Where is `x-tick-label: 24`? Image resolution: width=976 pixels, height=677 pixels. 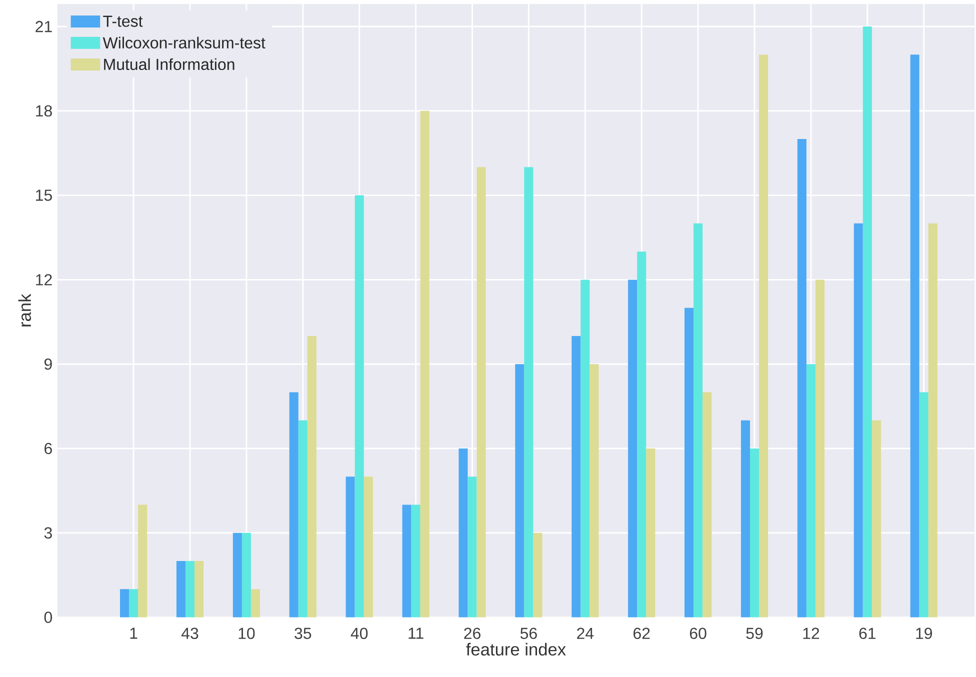
x-tick-label: 24 is located at coordinates (585, 633).